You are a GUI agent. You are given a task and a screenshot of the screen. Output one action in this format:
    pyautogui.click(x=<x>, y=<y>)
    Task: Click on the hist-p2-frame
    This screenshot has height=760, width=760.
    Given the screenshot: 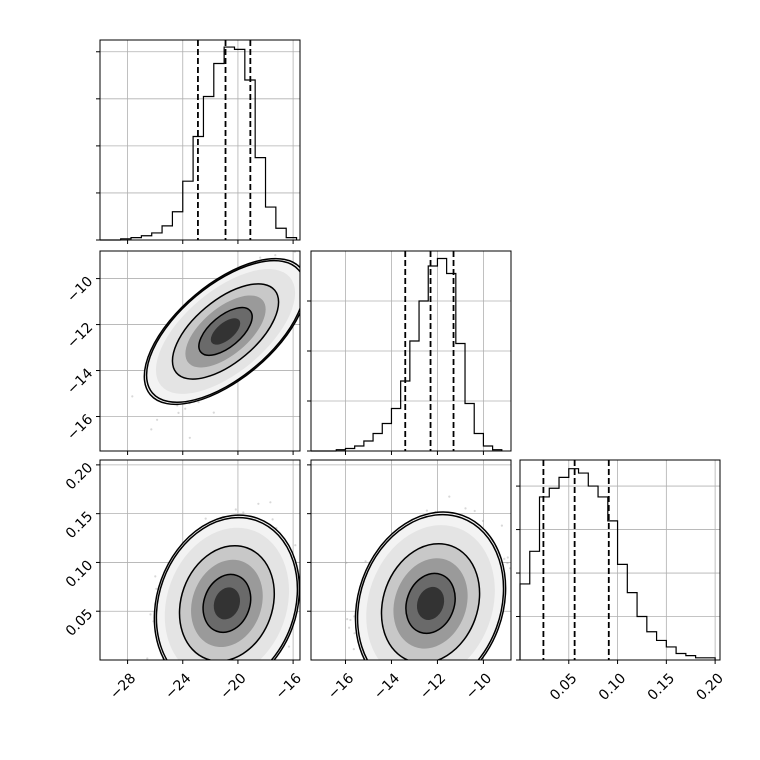 What is the action you would take?
    pyautogui.click(x=620, y=560)
    